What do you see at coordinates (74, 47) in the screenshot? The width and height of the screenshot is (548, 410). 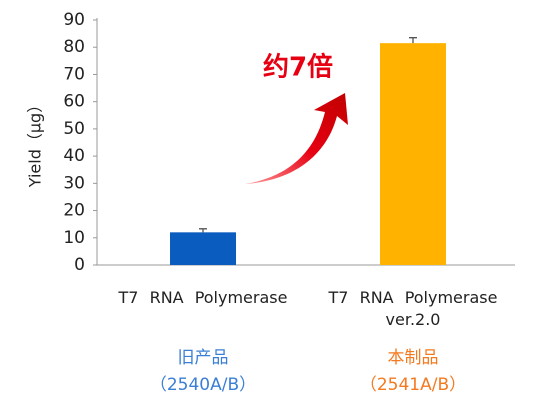 I see `y-tick-label: 80` at bounding box center [74, 47].